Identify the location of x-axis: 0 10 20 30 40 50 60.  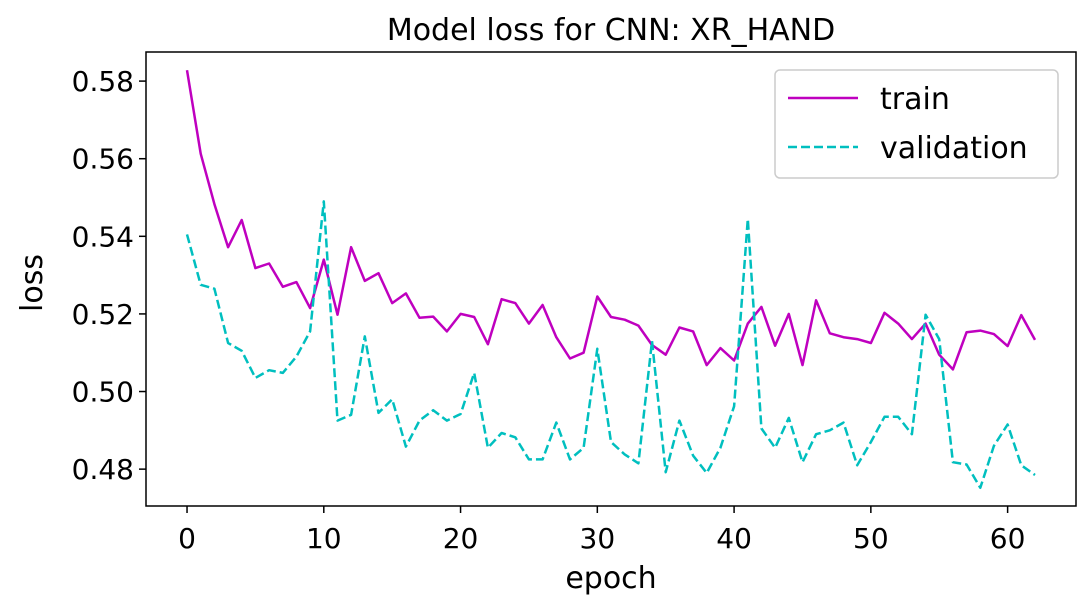
(601, 530).